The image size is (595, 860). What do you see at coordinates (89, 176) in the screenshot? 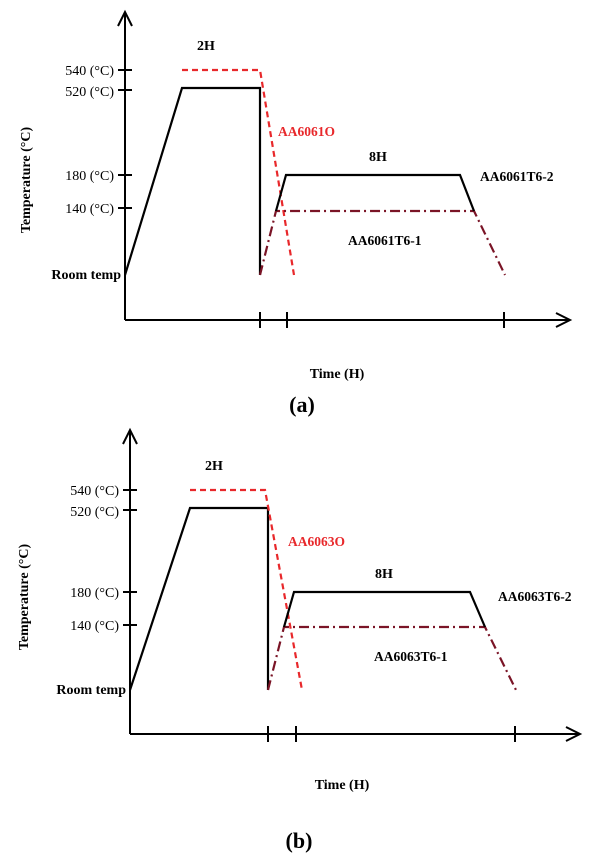
I see `panel-a-ytick-label-180: 180 (°C)` at bounding box center [89, 176].